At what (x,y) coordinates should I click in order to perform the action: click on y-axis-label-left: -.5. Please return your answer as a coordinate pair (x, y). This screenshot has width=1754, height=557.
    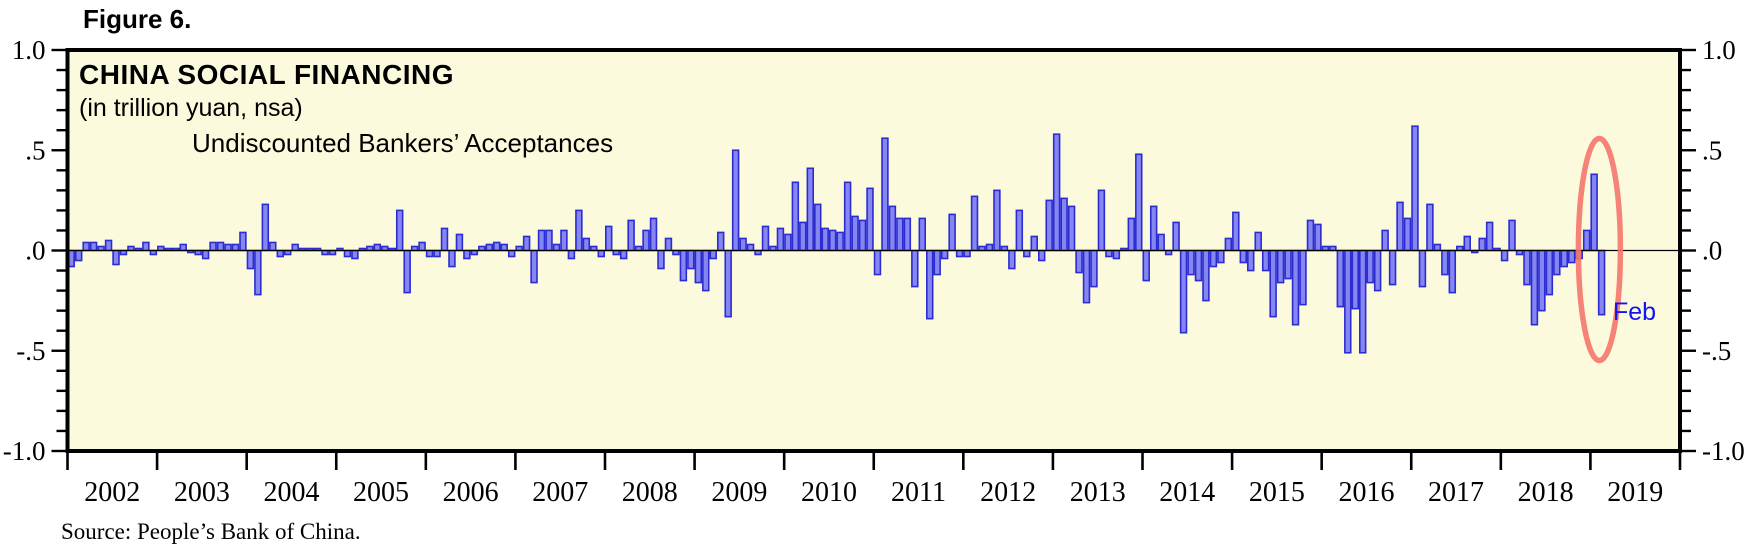
    Looking at the image, I should click on (30, 351).